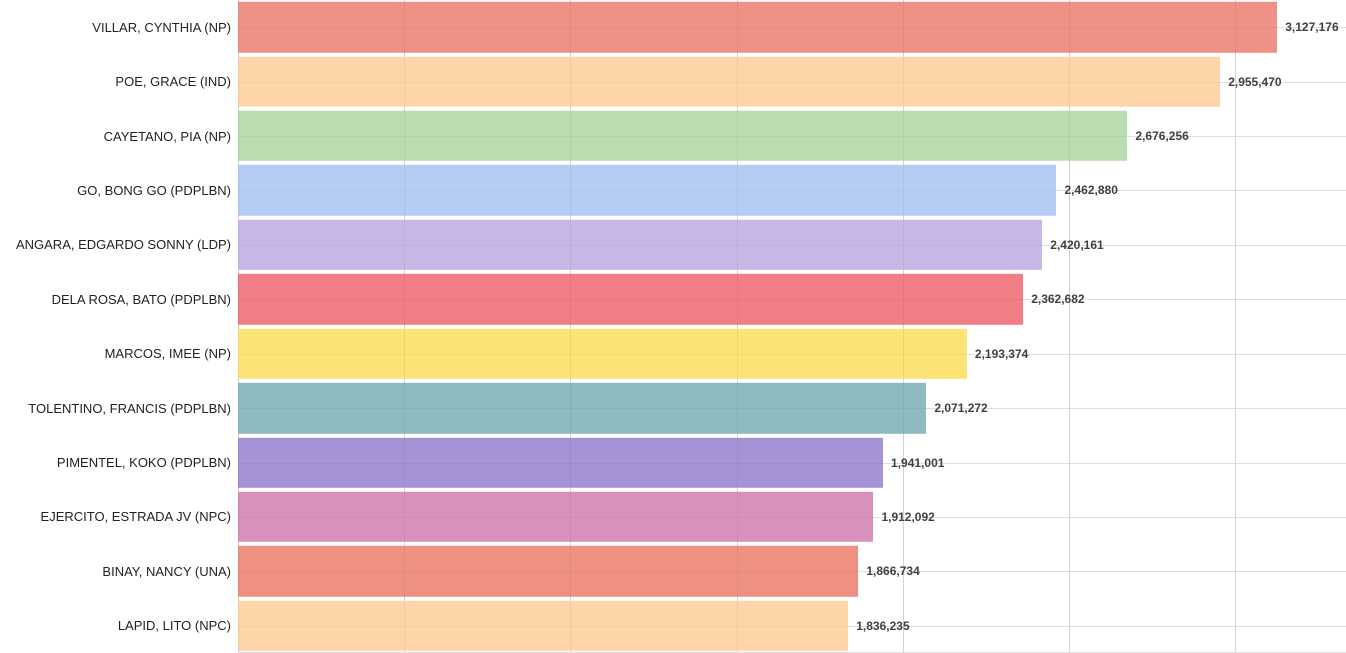 The height and width of the screenshot is (653, 1346). I want to click on bar-row: DELA ROSA, BATO (PDPLBN) 2,362,682, so click(673, 299).